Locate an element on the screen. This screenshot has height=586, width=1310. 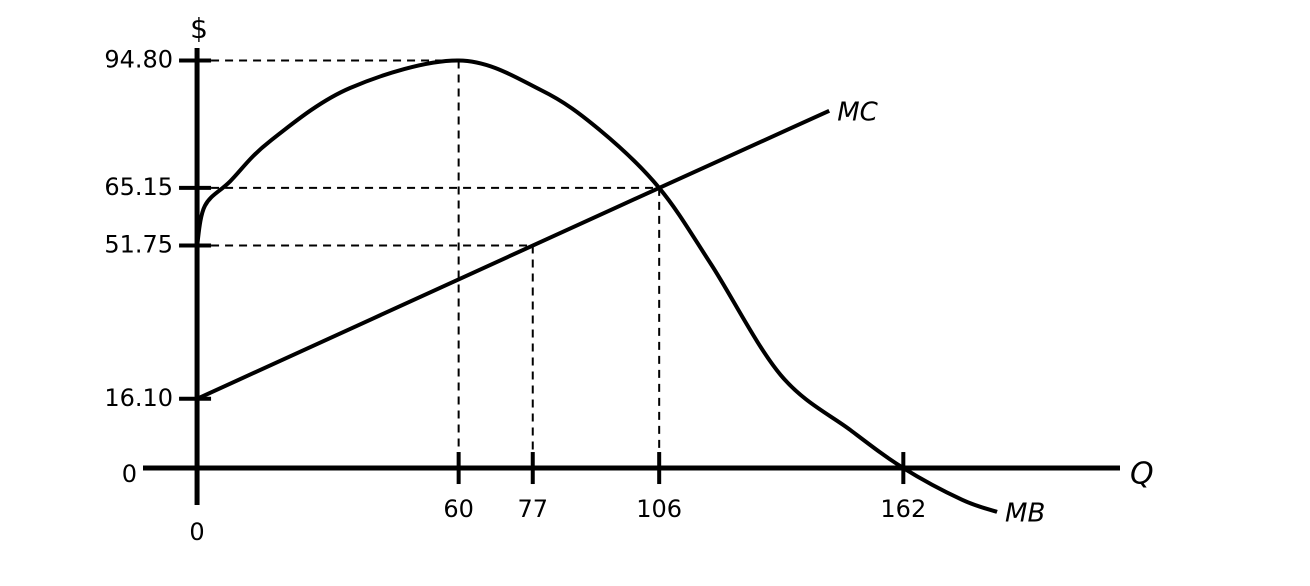
series-label: MC is located at coordinates (857, 112).